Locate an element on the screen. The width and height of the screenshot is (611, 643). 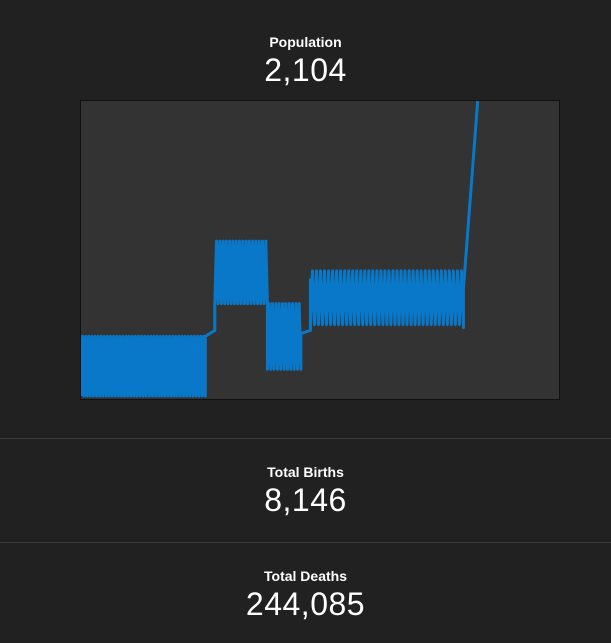
births-label: Total Births is located at coordinates (305, 472).